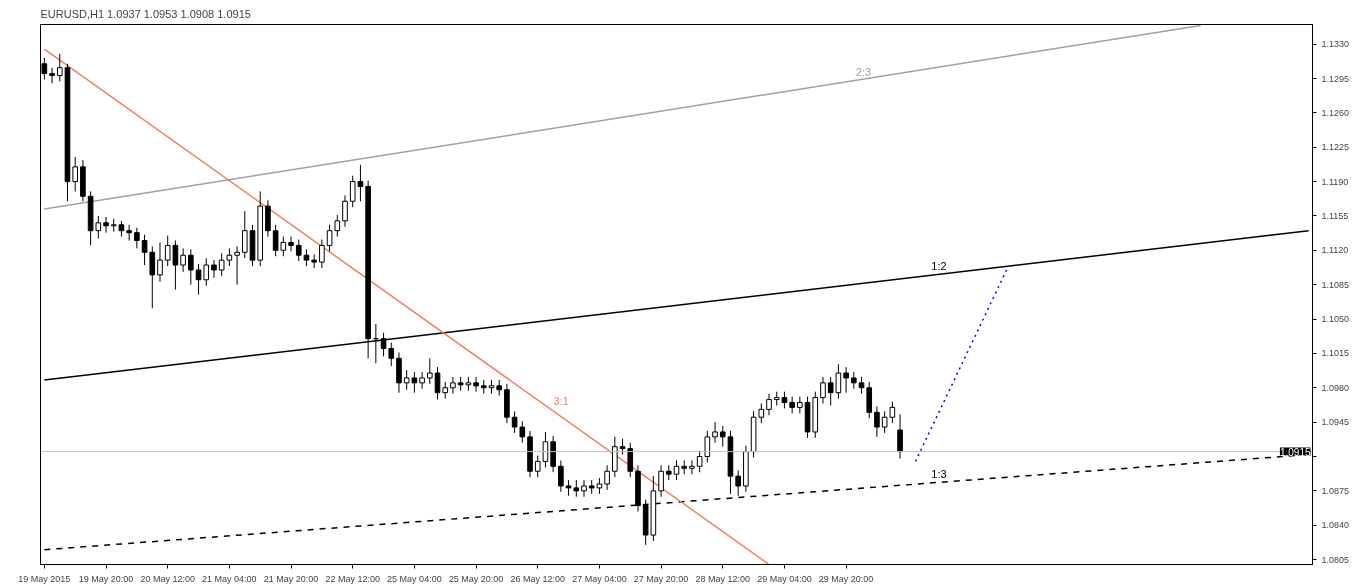  What do you see at coordinates (1335, 422) in the screenshot?
I see `y-tick-label: 1.0945` at bounding box center [1335, 422].